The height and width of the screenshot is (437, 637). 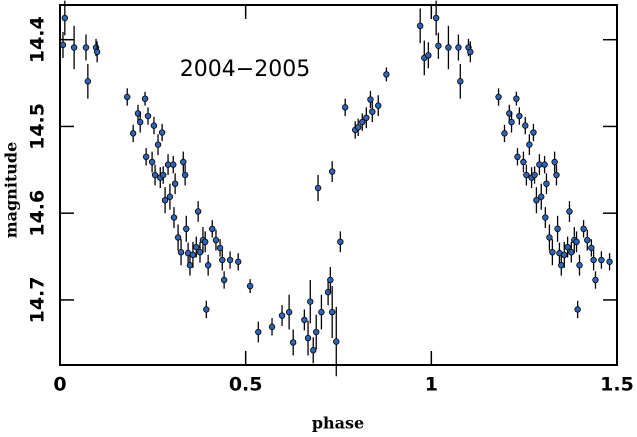 I want to click on x-tick-label: 1.5, so click(x=617, y=385).